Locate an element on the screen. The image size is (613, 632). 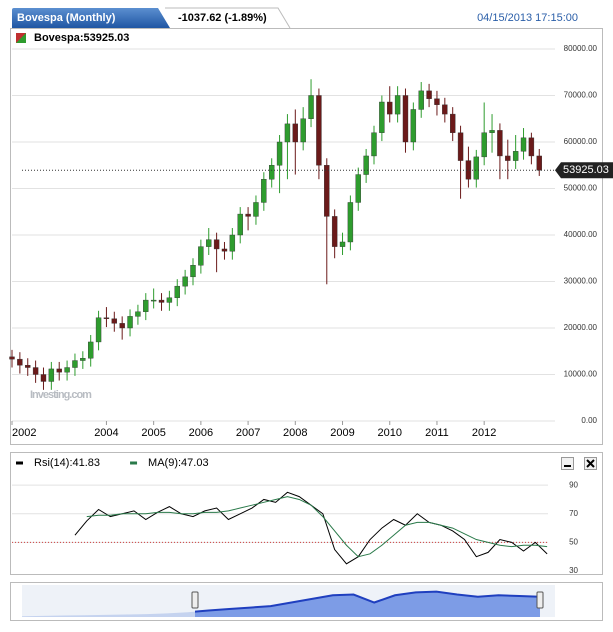
legend-label: MA(9):47.03 is located at coordinates (178, 463).